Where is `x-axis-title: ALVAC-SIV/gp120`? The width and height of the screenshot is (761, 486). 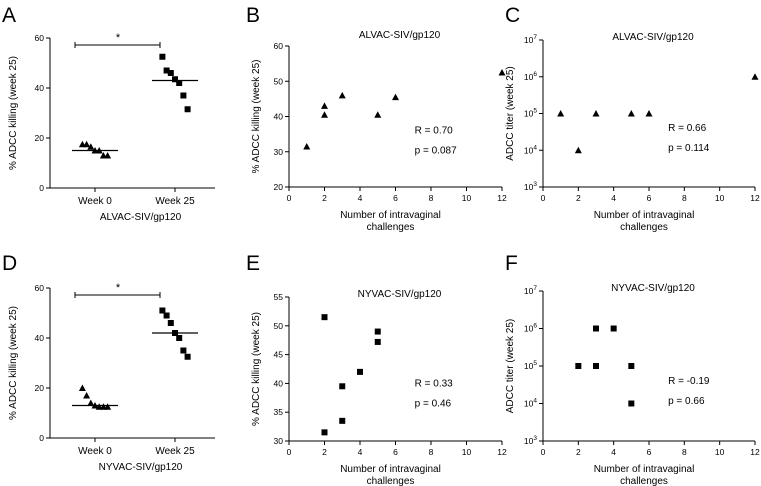
x-axis-title: ALVAC-SIV/gp120 is located at coordinates (141, 217).